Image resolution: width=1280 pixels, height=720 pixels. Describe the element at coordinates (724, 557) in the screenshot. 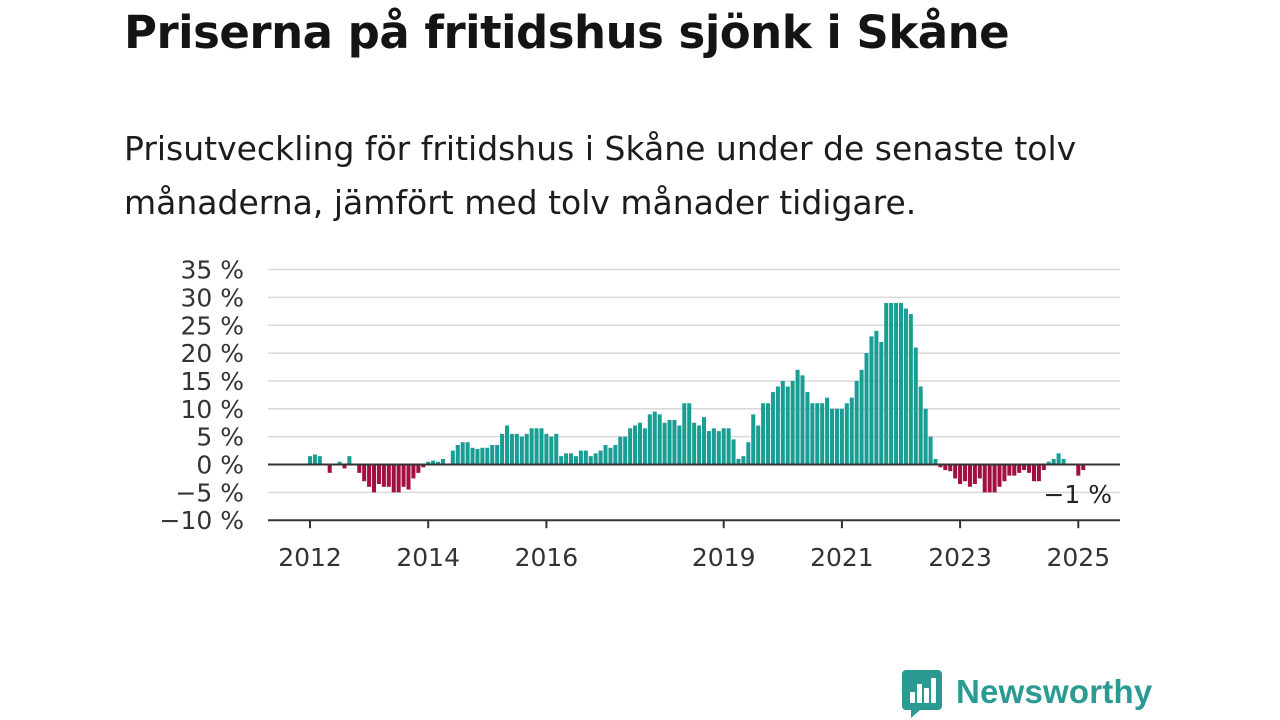

I see `x-tick-label: 2019` at that location.